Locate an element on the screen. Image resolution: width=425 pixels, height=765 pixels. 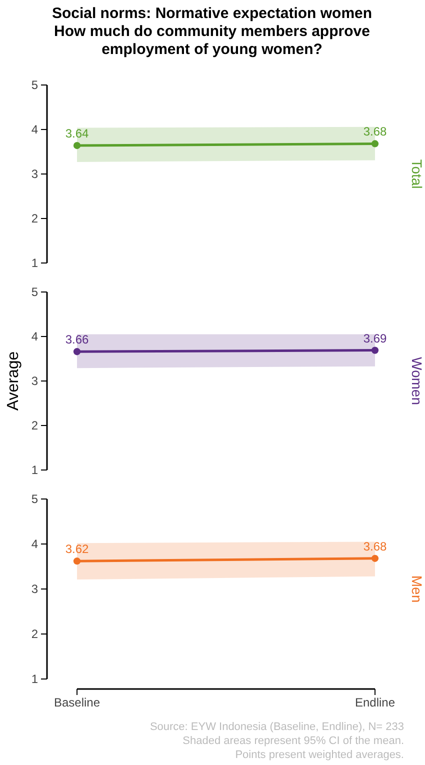
text: Men is located at coordinates (417, 589).